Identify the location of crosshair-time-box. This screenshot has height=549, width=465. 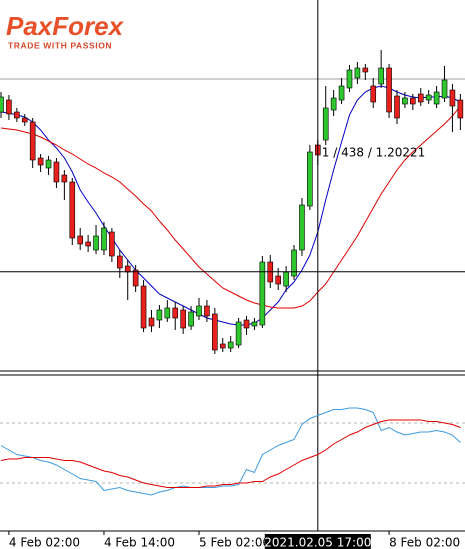
(317, 541).